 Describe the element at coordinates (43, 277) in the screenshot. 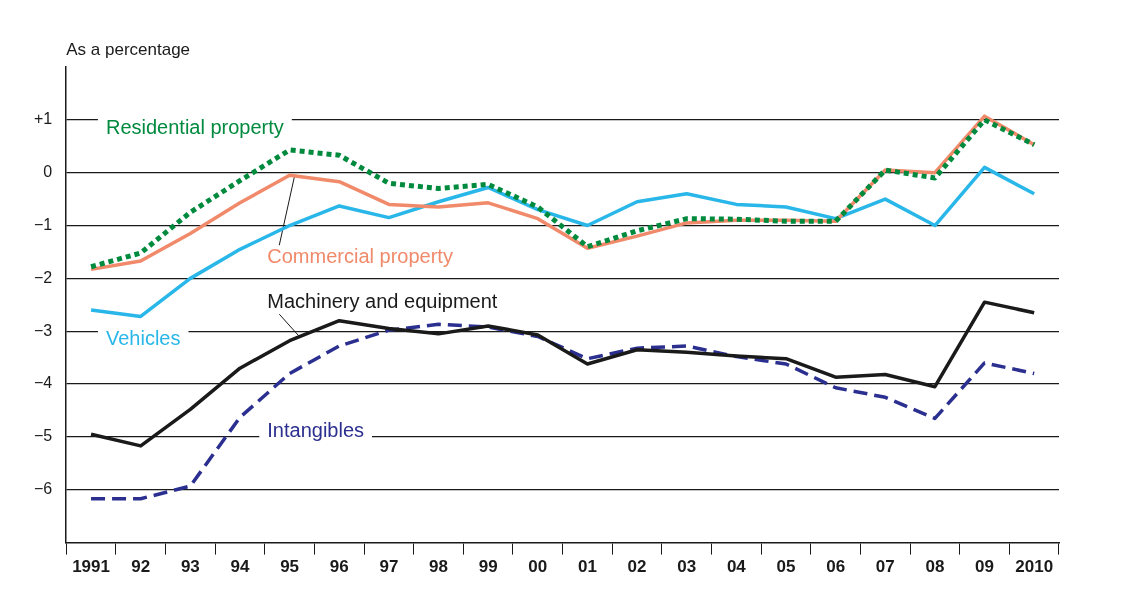

I see `y-tick-label: −2` at that location.